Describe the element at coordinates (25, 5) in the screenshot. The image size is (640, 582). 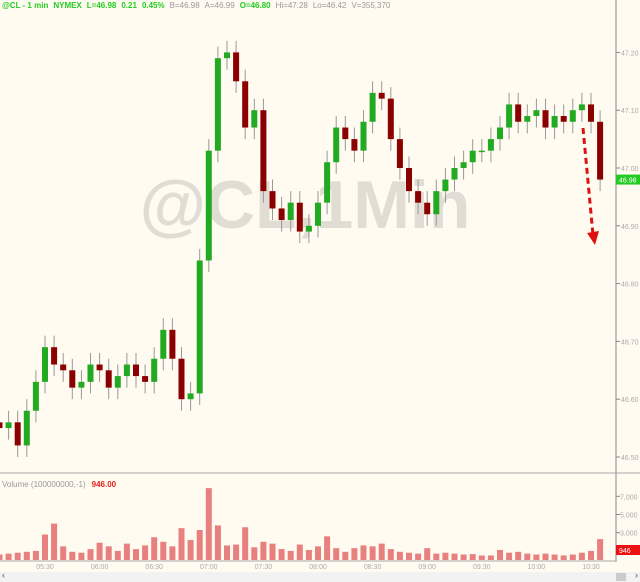
I see `symbol: @CL - 1 min` at that location.